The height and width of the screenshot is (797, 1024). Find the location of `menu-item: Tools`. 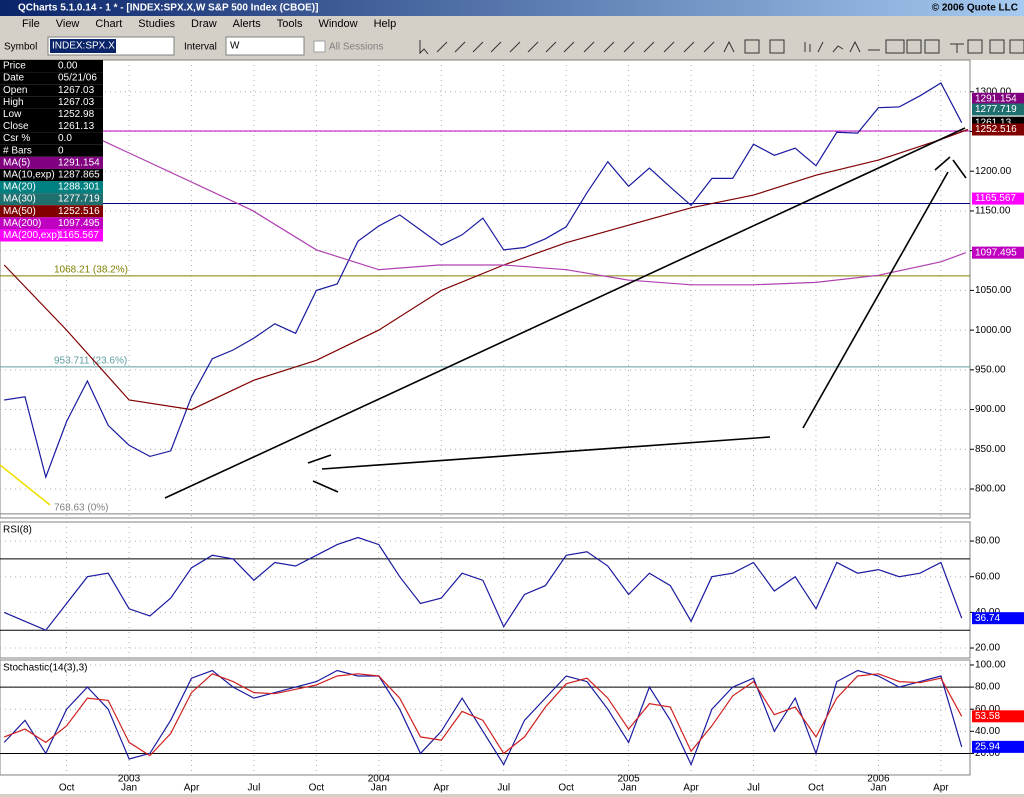

menu-item: Tools is located at coordinates (290, 24).